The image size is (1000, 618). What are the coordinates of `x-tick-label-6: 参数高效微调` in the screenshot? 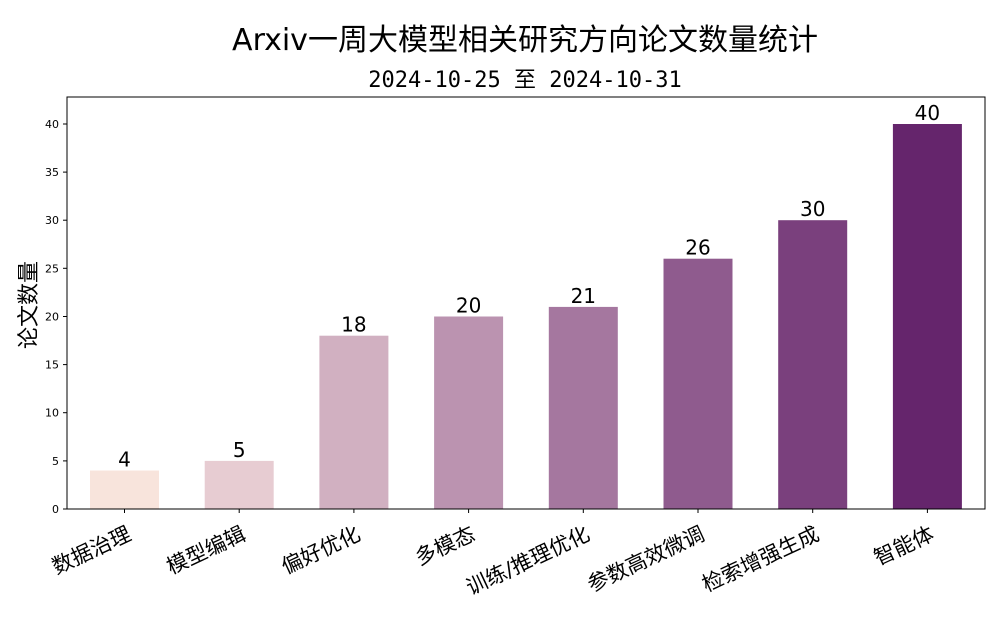 It's located at (646, 559).